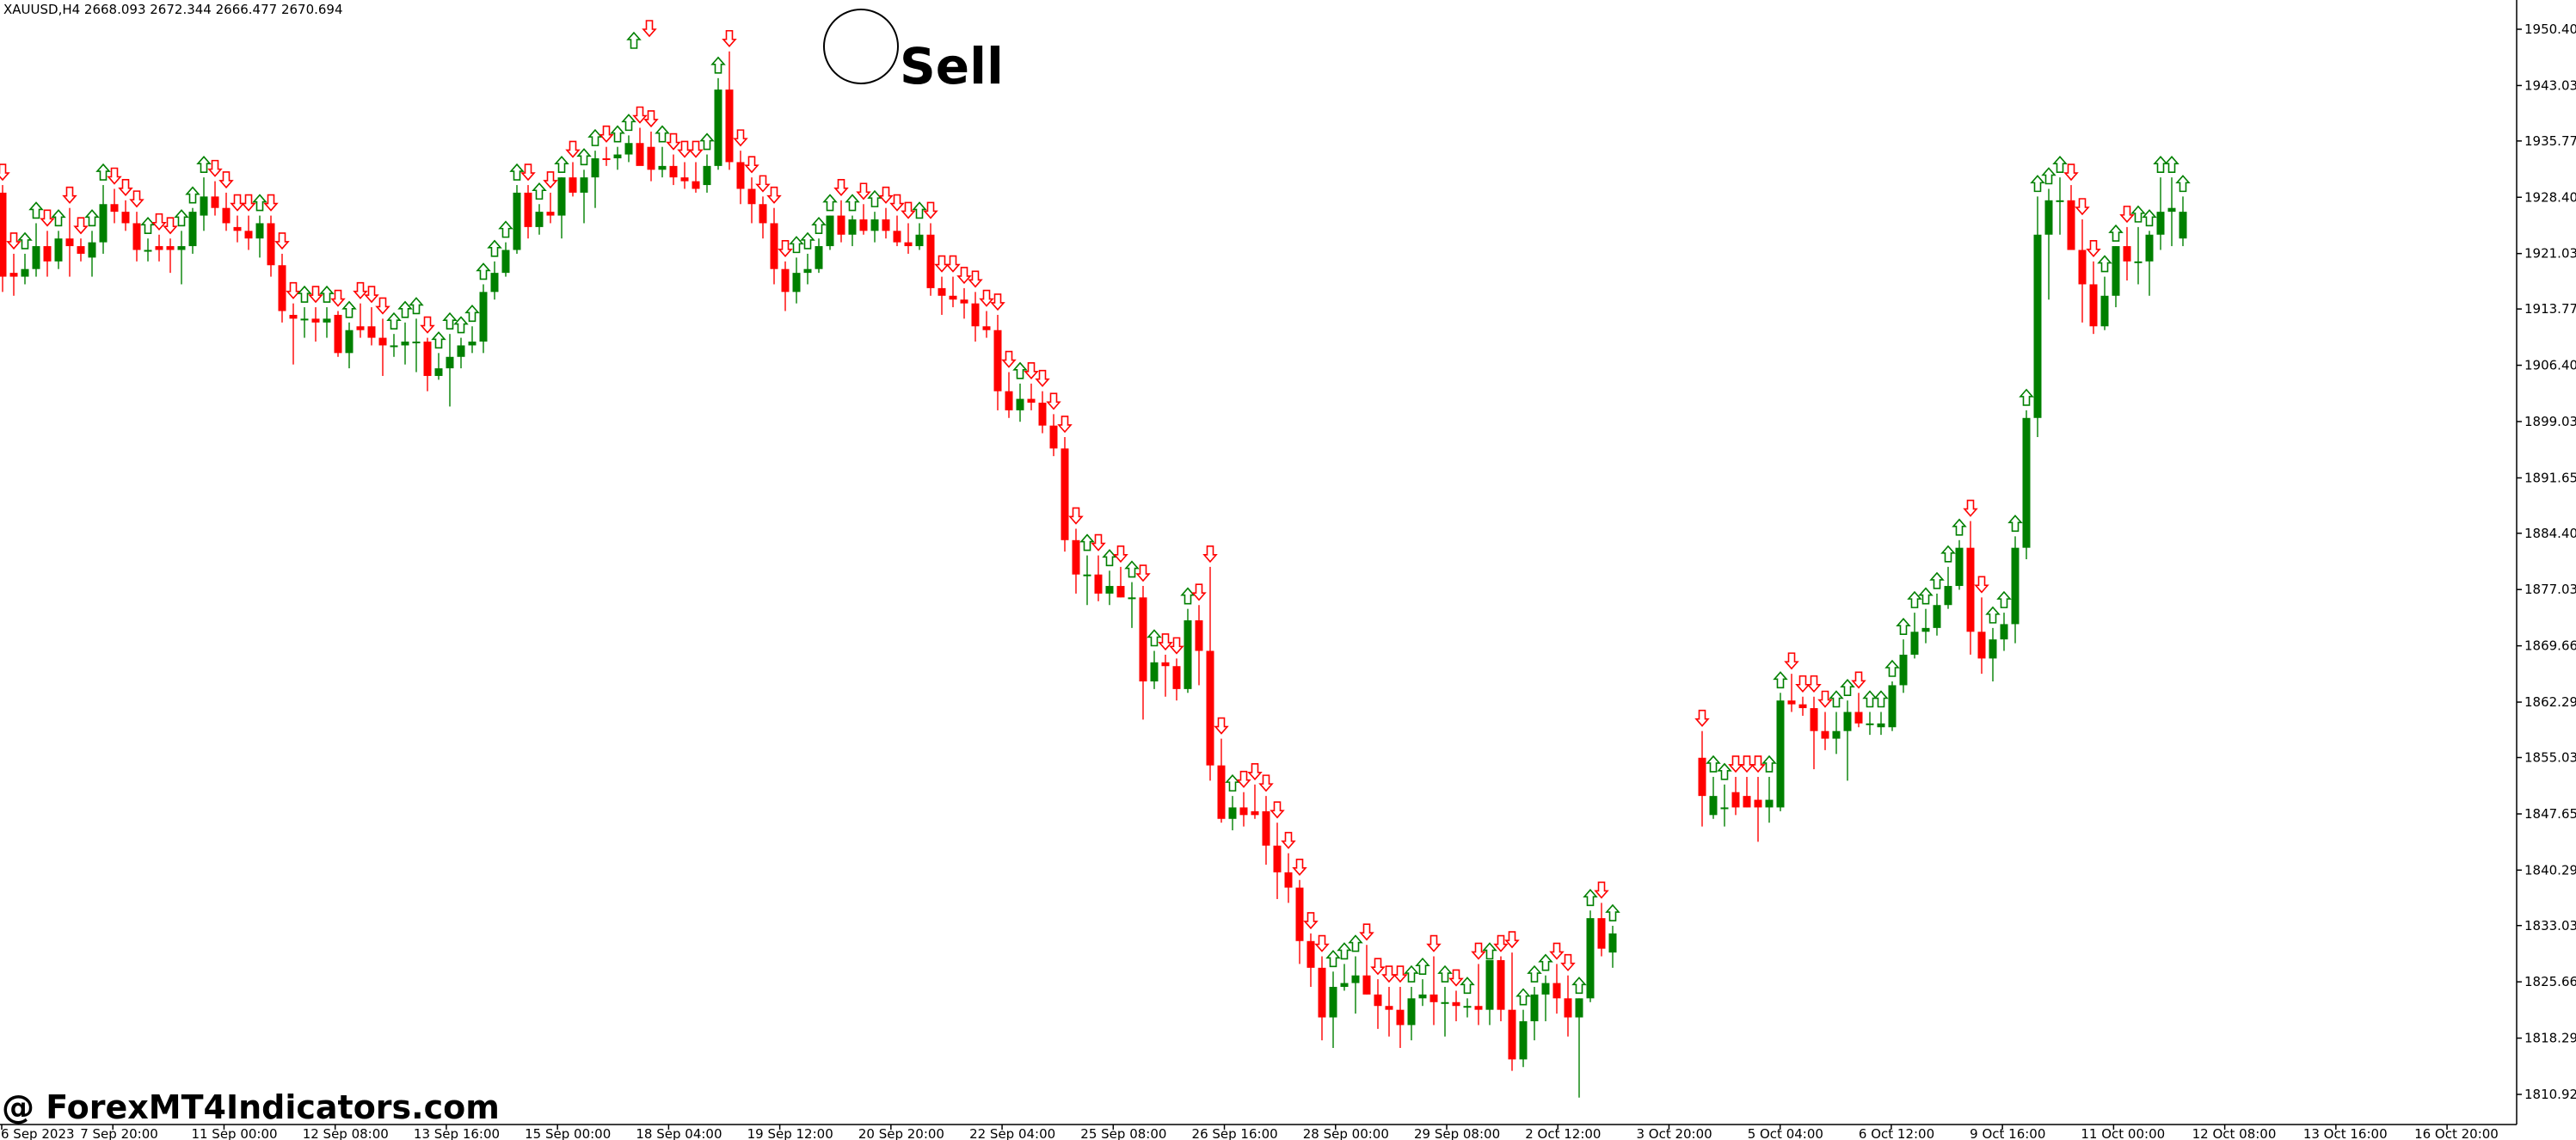  What do you see at coordinates (2234, 1133) in the screenshot?
I see `x-tick-label: 12 Oct 08:00` at bounding box center [2234, 1133].